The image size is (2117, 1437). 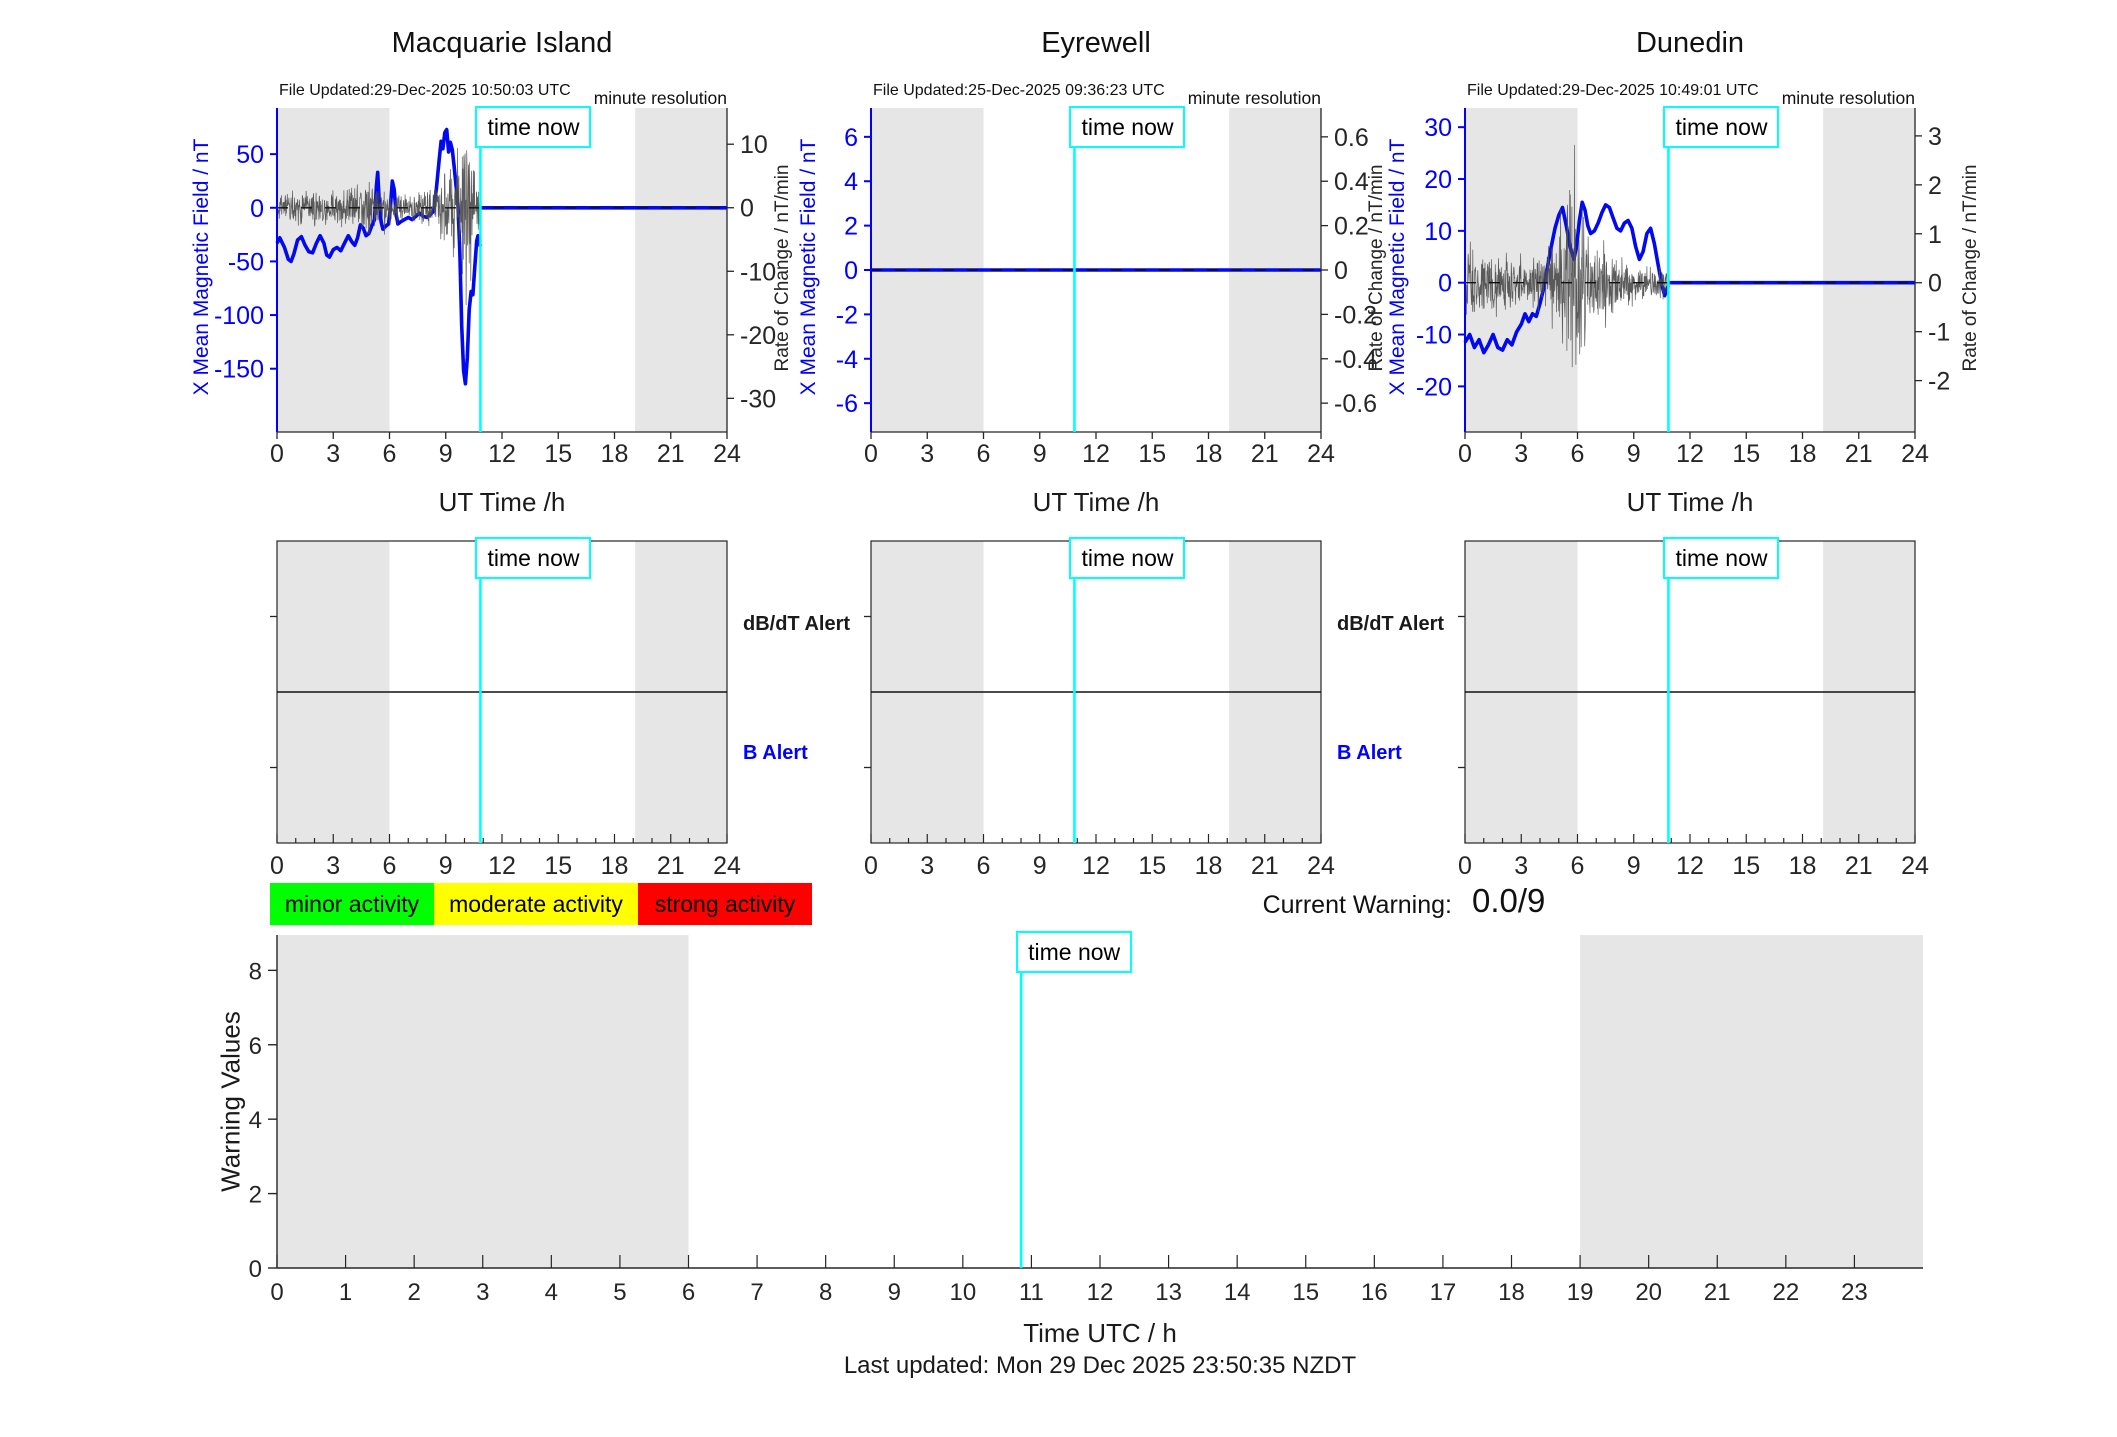 I want to click on svg-text: 0.6, so click(x=1351, y=138).